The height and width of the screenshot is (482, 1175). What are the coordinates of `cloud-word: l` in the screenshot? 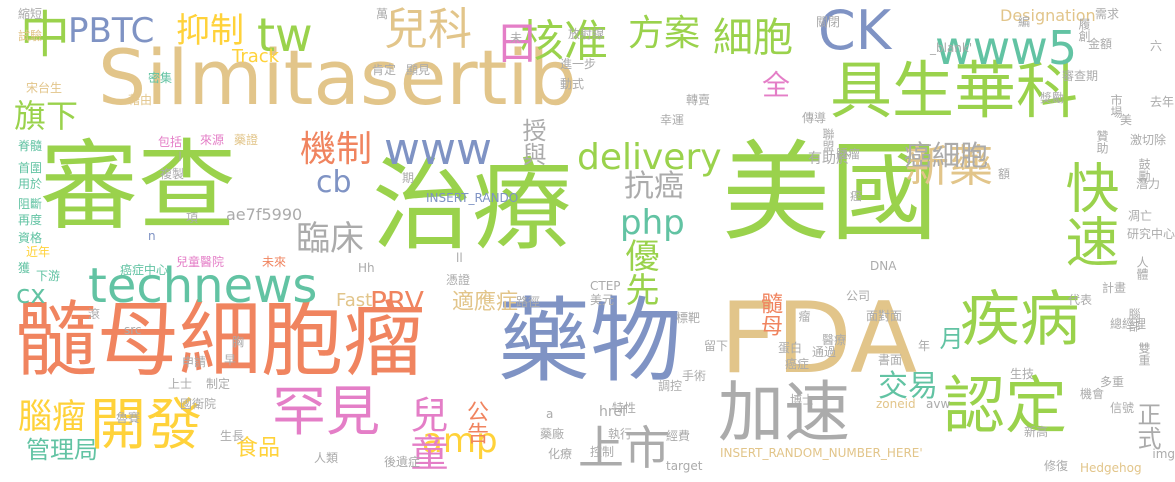 It's located at (180, 157).